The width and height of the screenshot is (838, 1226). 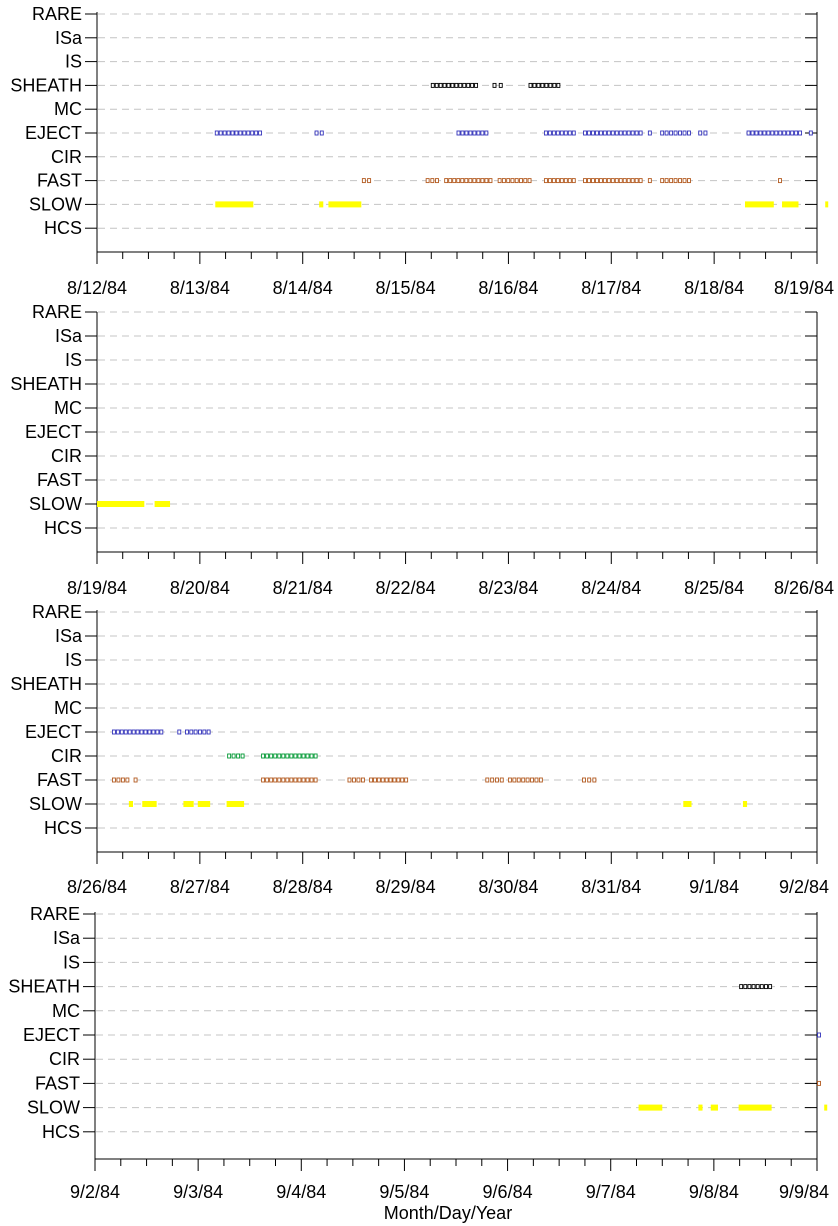 I want to click on date-tick-label: 9/4/84, so click(x=301, y=1192).